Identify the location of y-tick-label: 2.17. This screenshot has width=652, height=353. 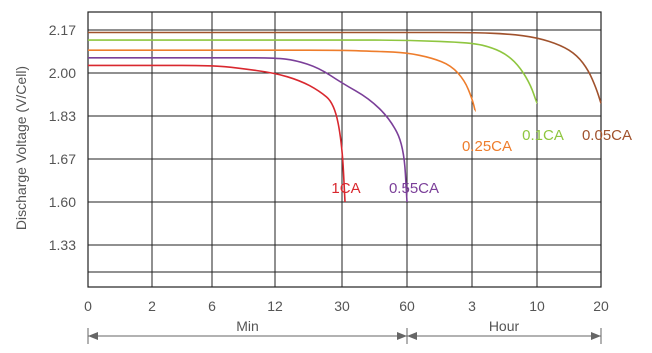
(62, 30).